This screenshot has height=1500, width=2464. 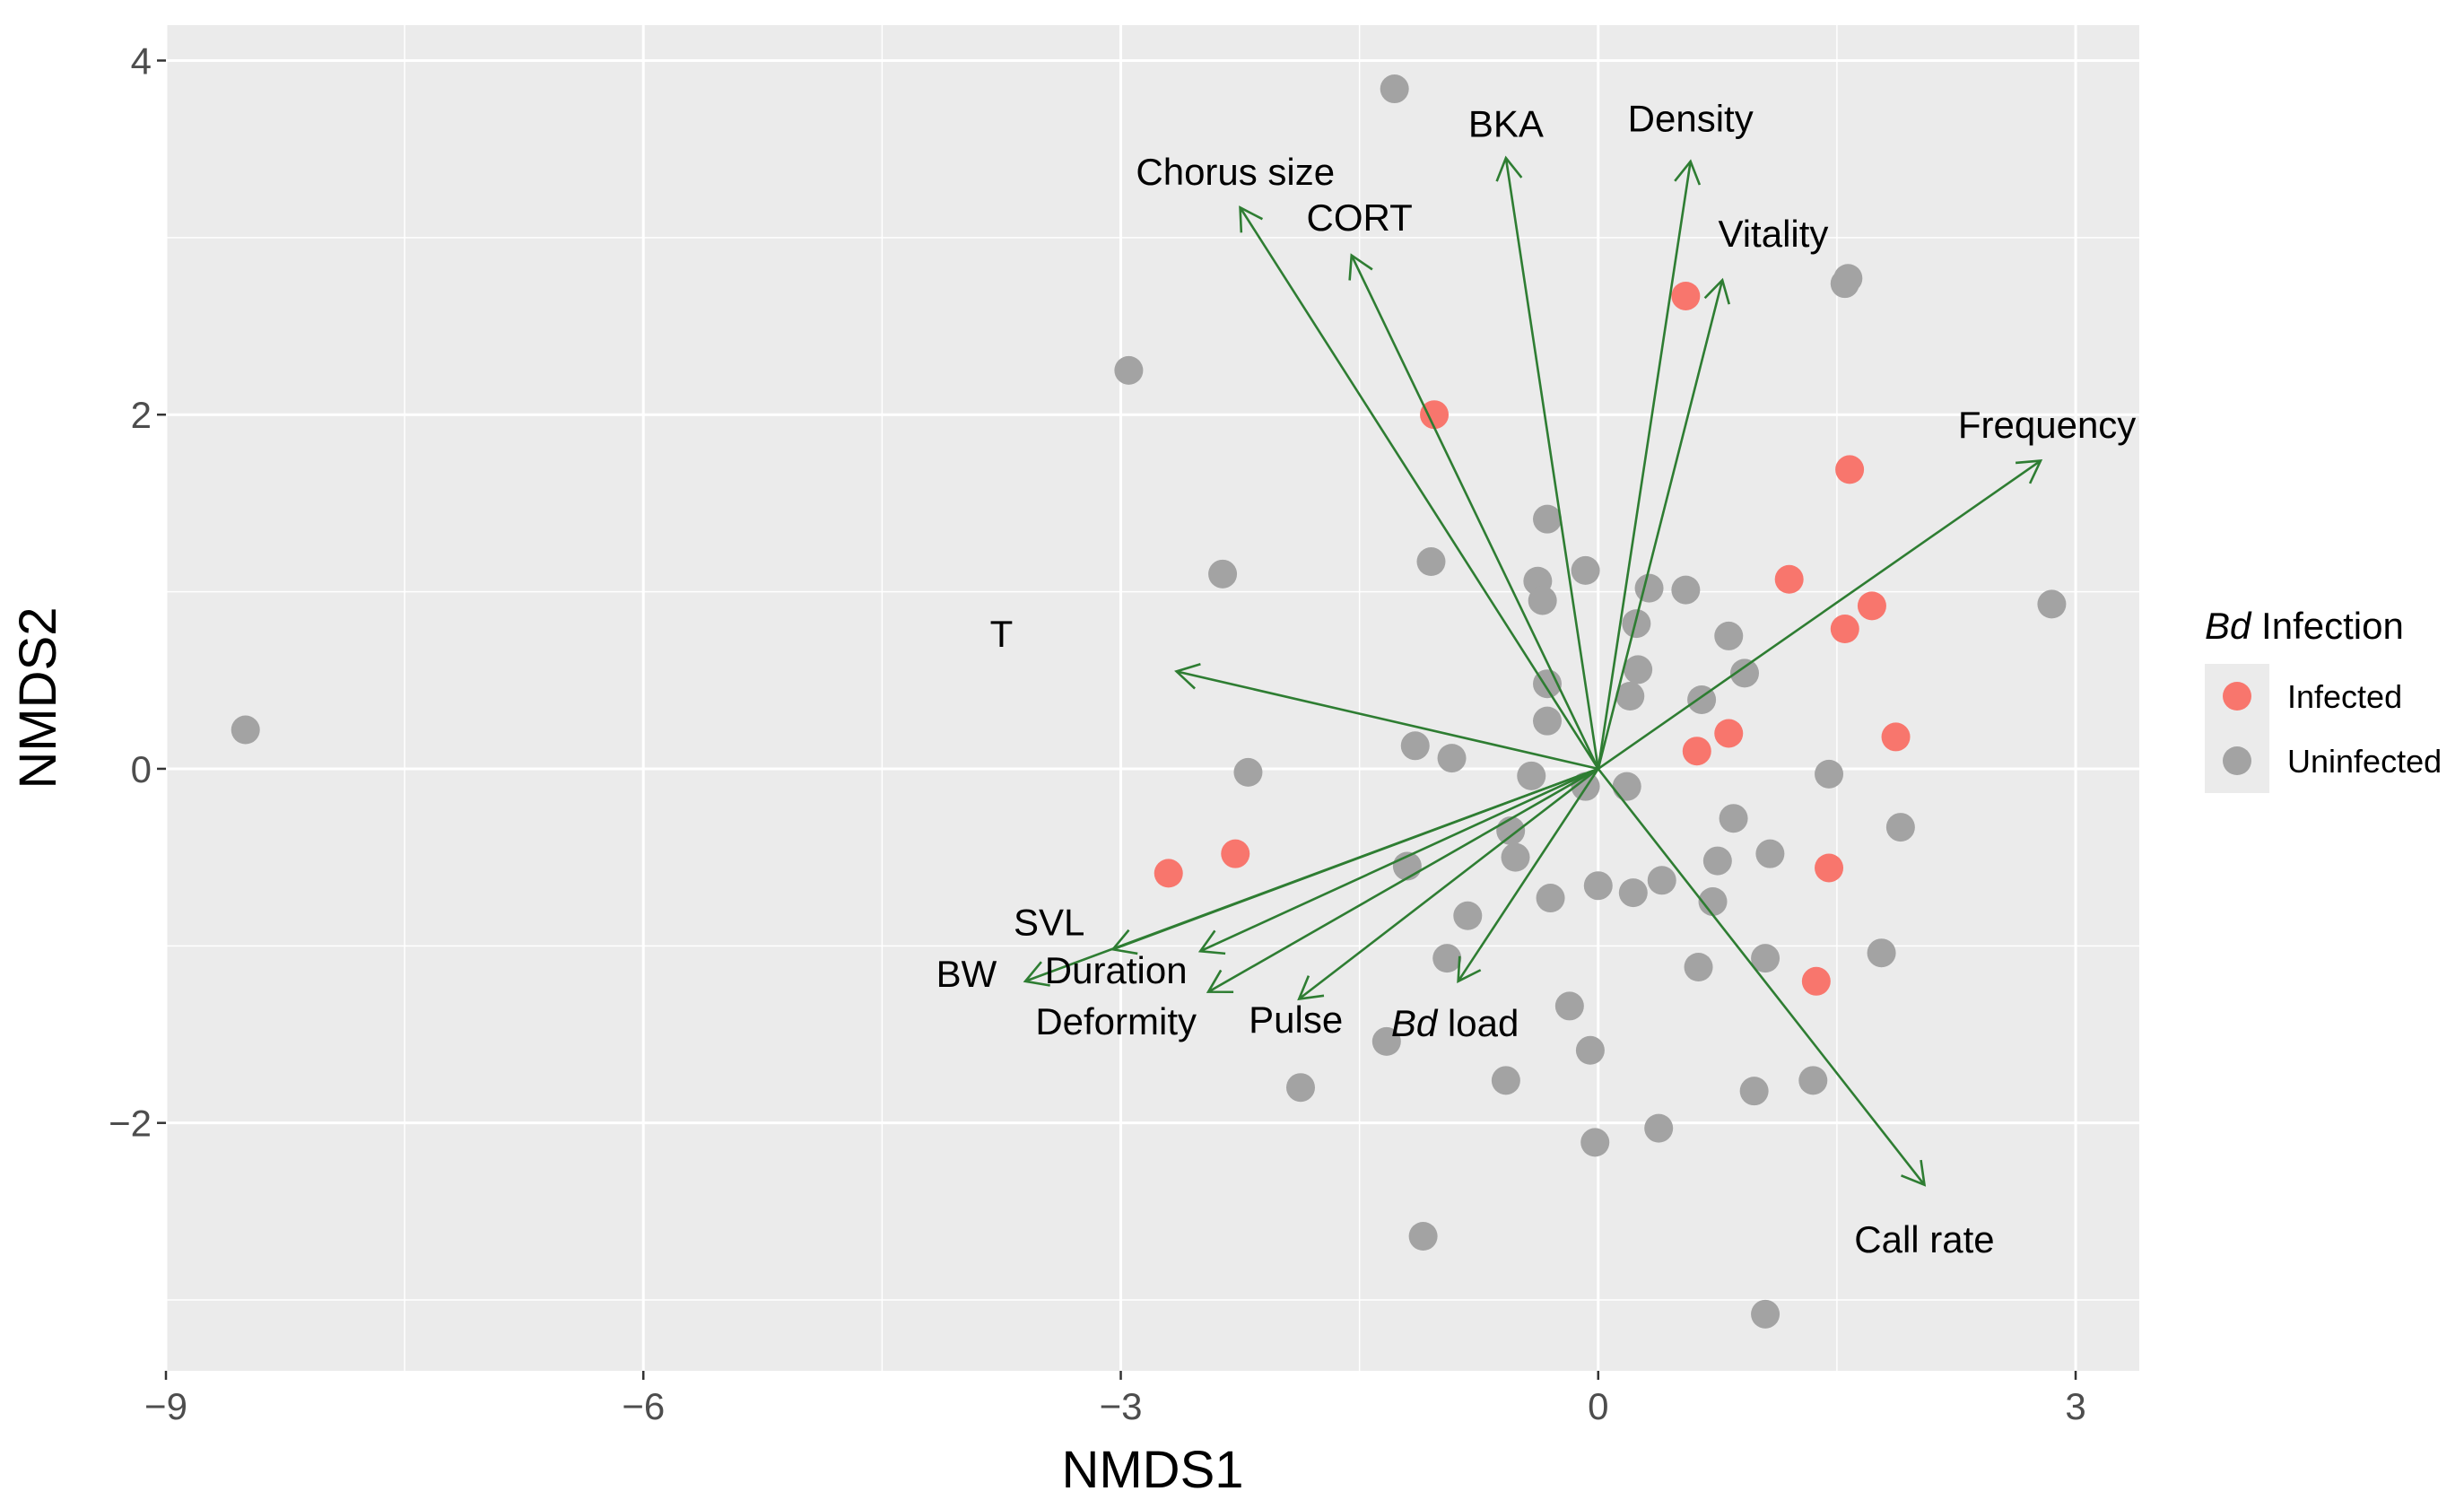 I want to click on vector-label-text: Vitality, so click(x=1773, y=234).